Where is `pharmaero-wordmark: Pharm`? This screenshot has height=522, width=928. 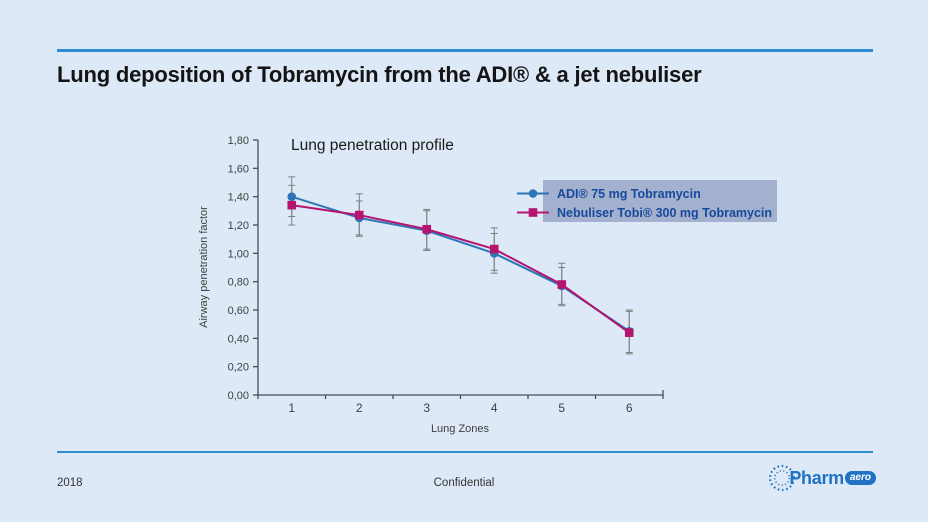 pharmaero-wordmark: Pharm is located at coordinates (816, 477).